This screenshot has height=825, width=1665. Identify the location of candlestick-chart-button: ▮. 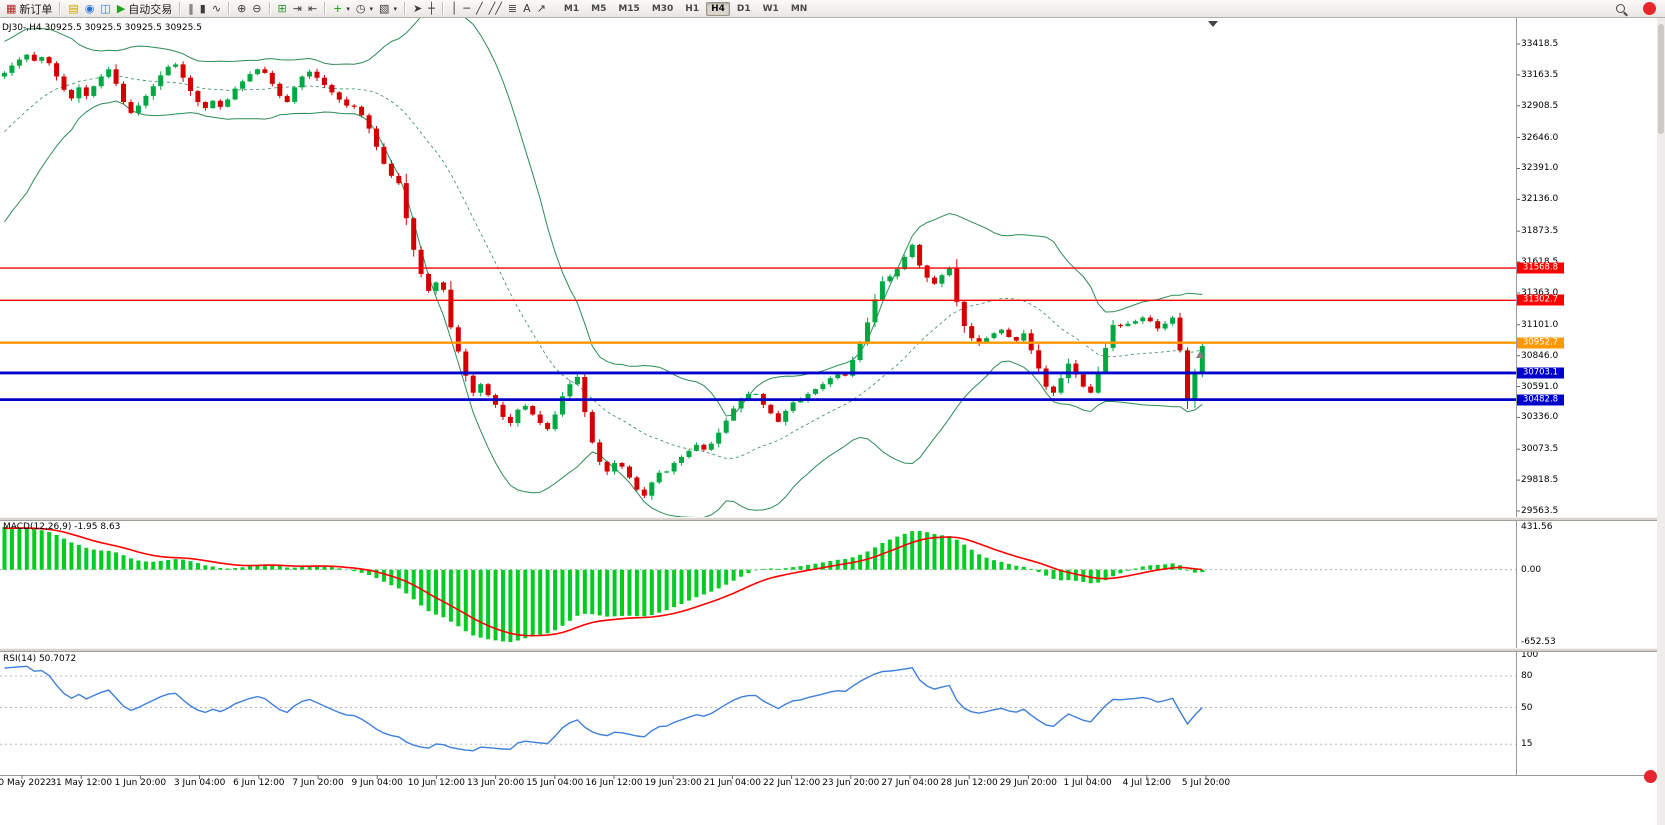
(203, 9).